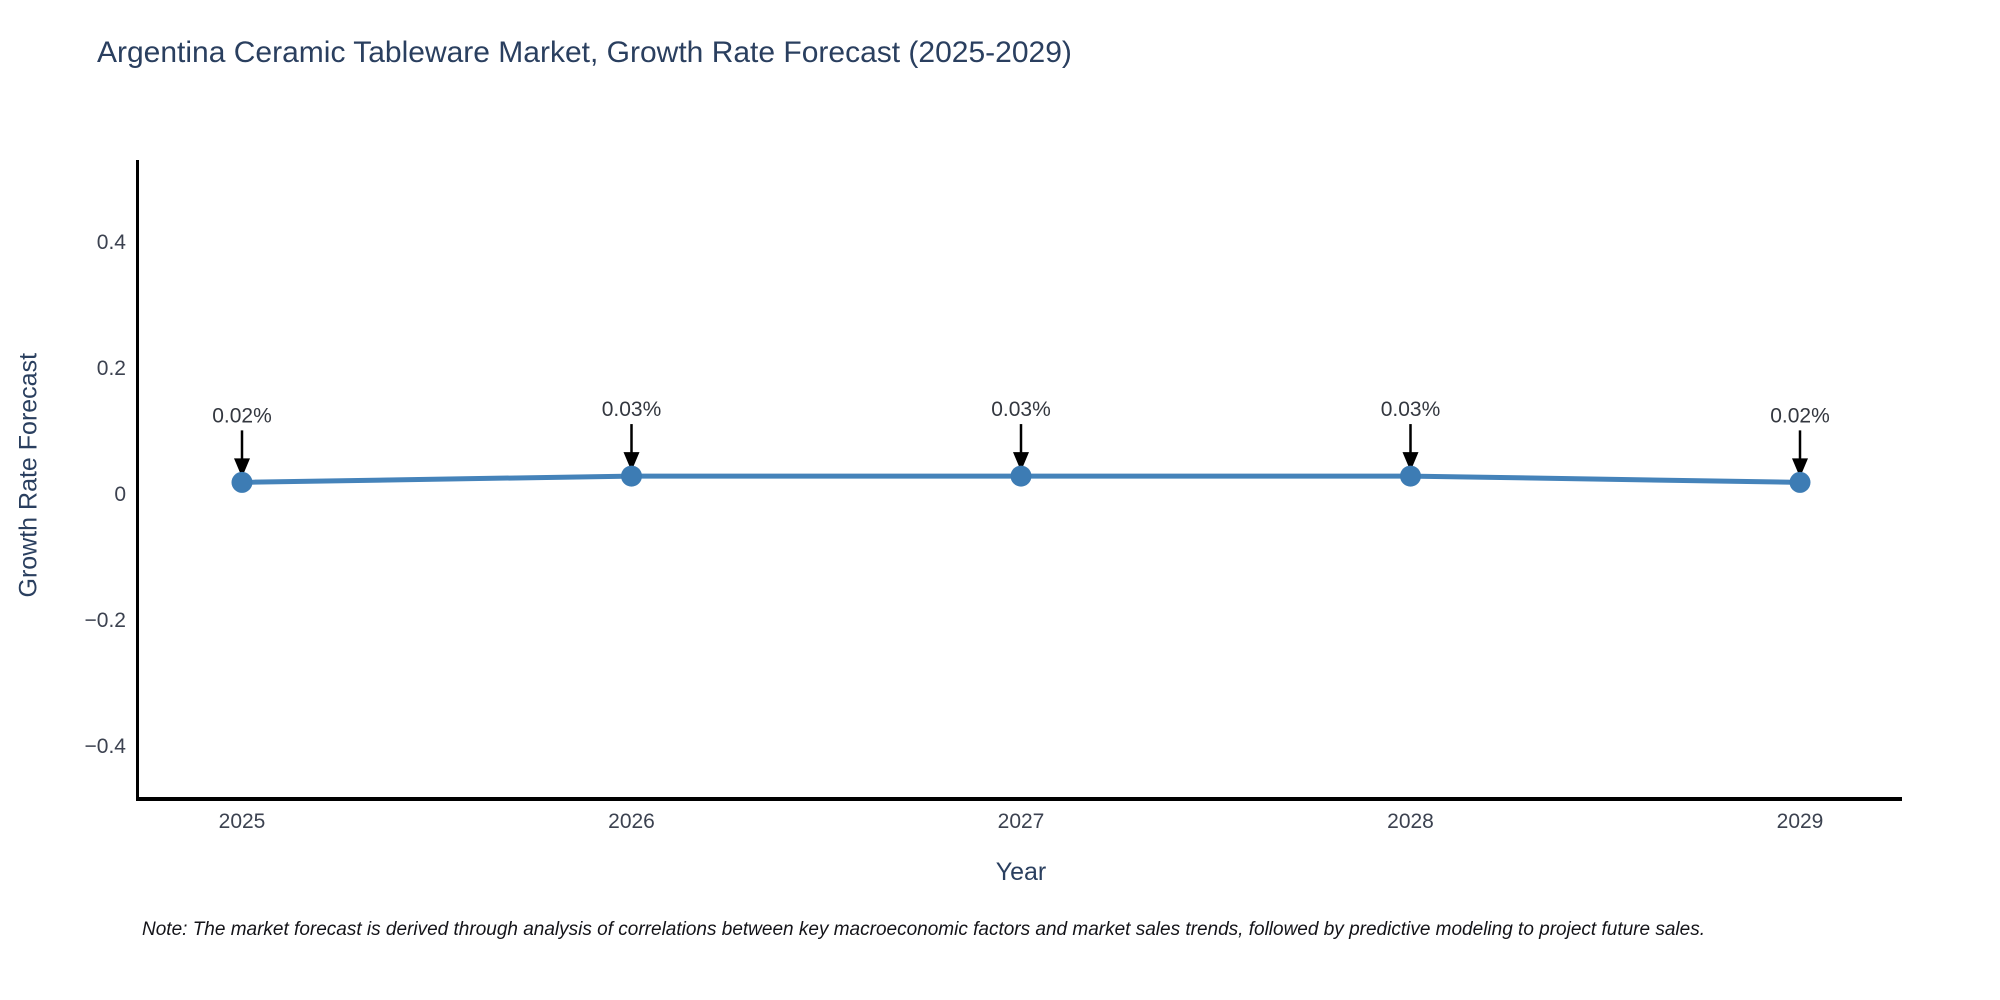 The width and height of the screenshot is (2000, 1000). Describe the element at coordinates (1021, 821) in the screenshot. I see `x-tick-label: 2027` at that location.